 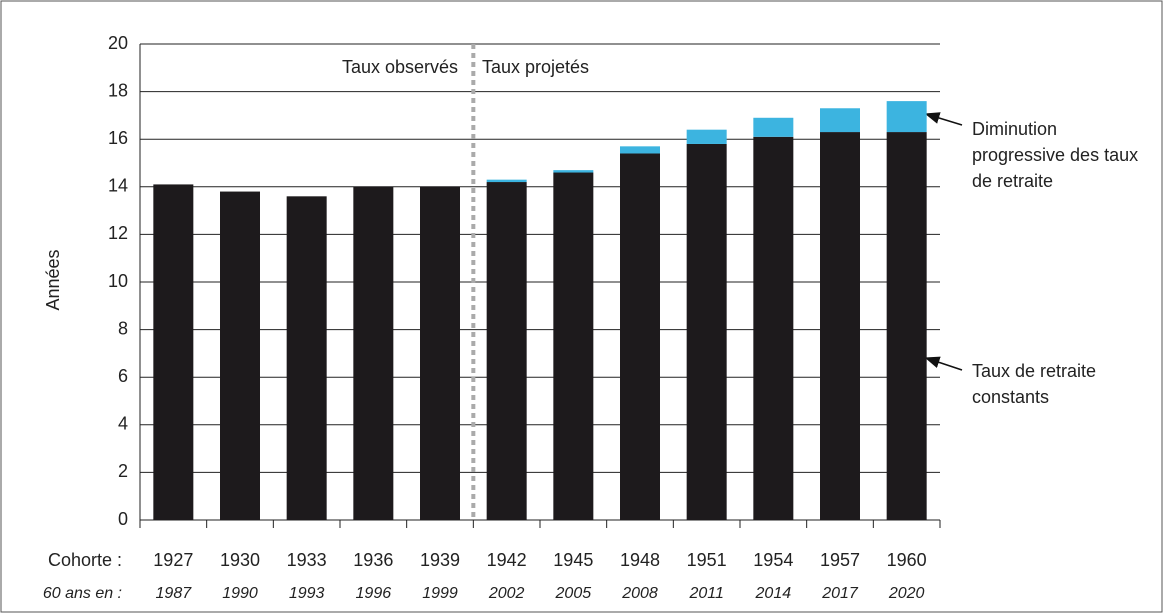 I want to click on y-tick-label: 16, so click(x=118, y=138).